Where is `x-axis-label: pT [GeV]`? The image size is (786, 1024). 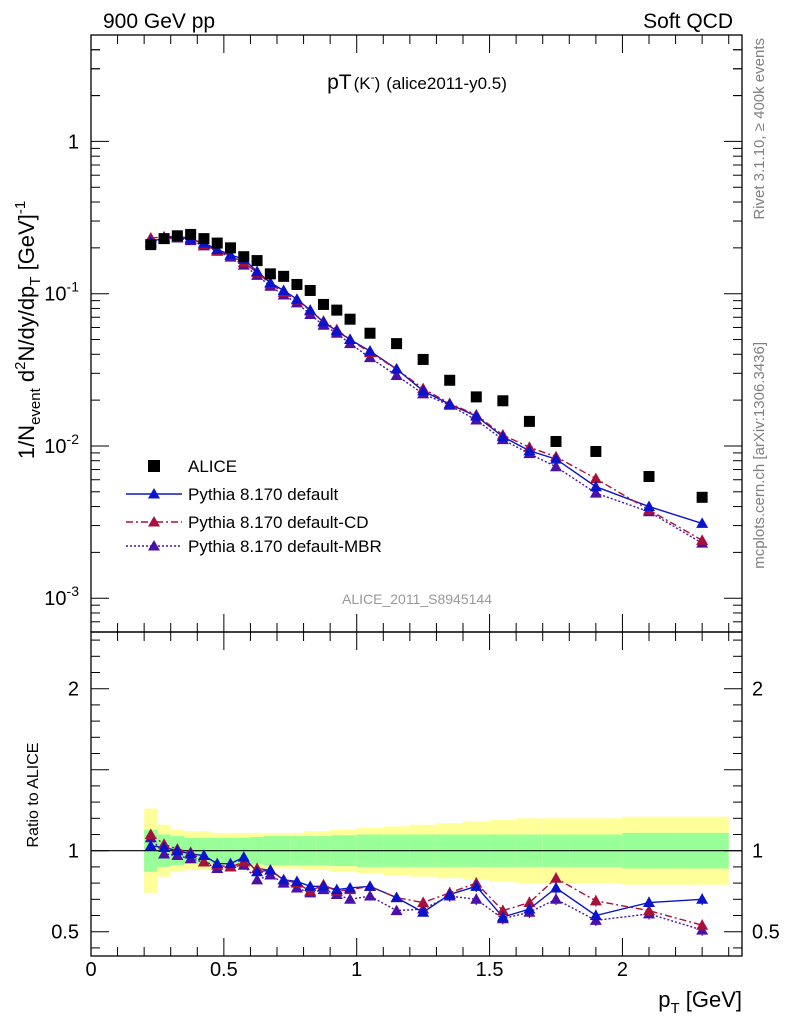 x-axis-label: pT [GeV] is located at coordinates (700, 1002).